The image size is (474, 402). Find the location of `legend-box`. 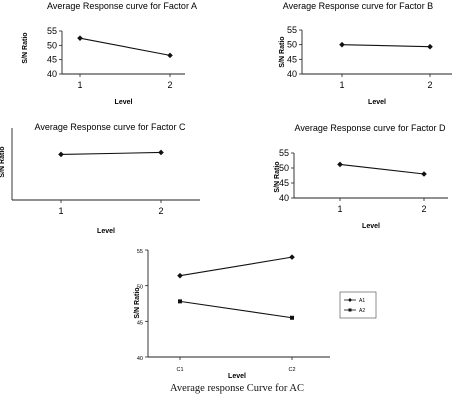

legend-box is located at coordinates (358, 305).